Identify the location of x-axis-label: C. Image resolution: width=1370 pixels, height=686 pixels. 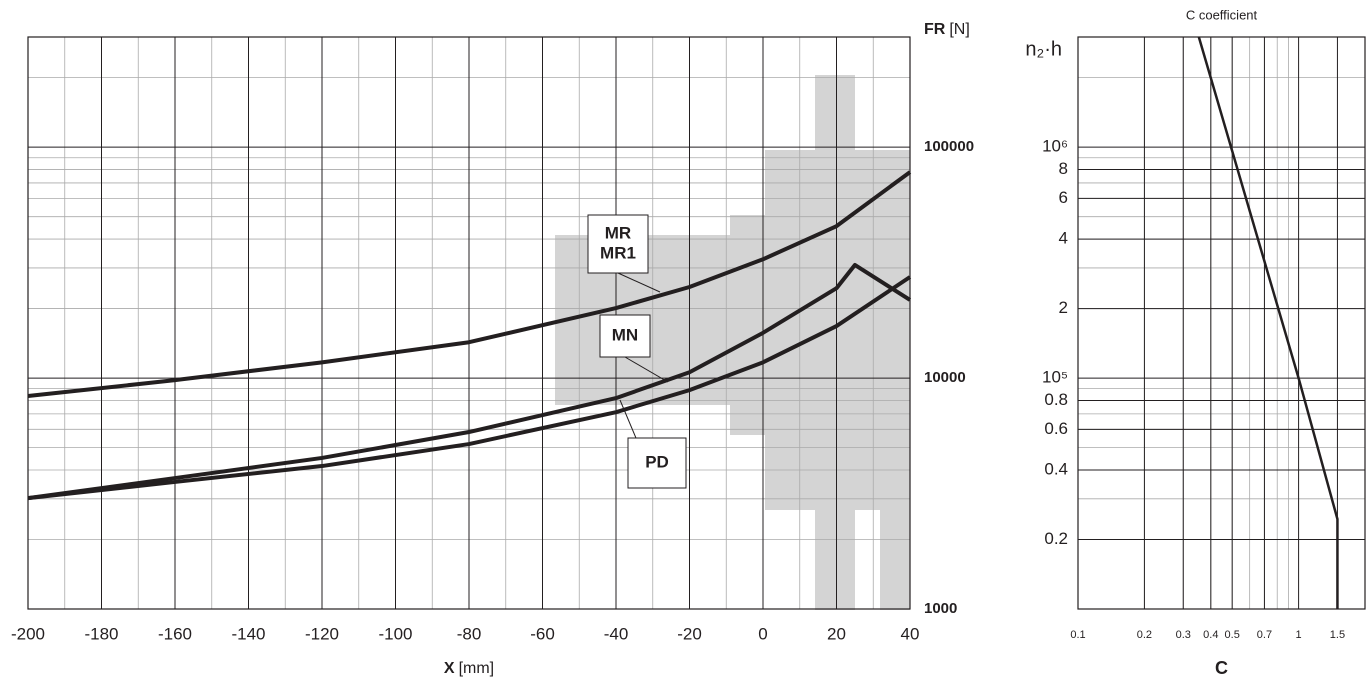
(1221, 668).